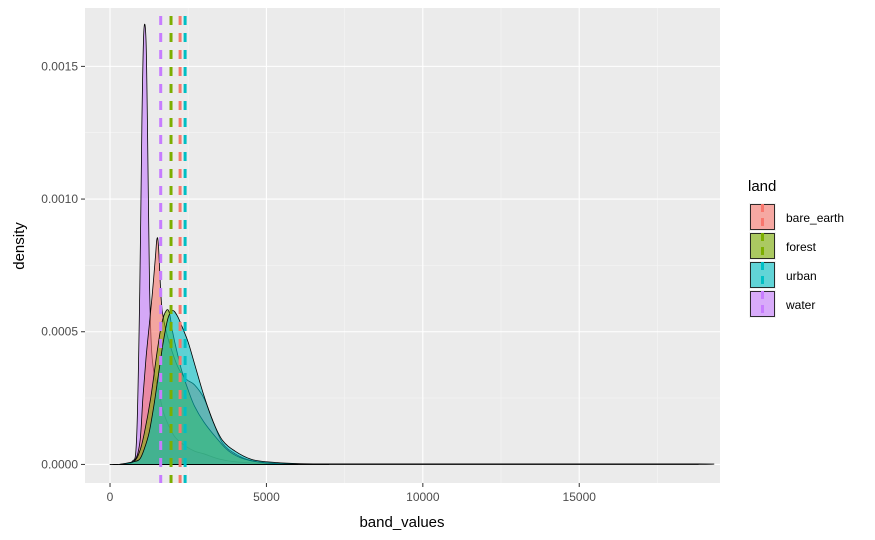 This screenshot has width=875, height=540. What do you see at coordinates (762, 186) in the screenshot?
I see `legend-title: land` at bounding box center [762, 186].